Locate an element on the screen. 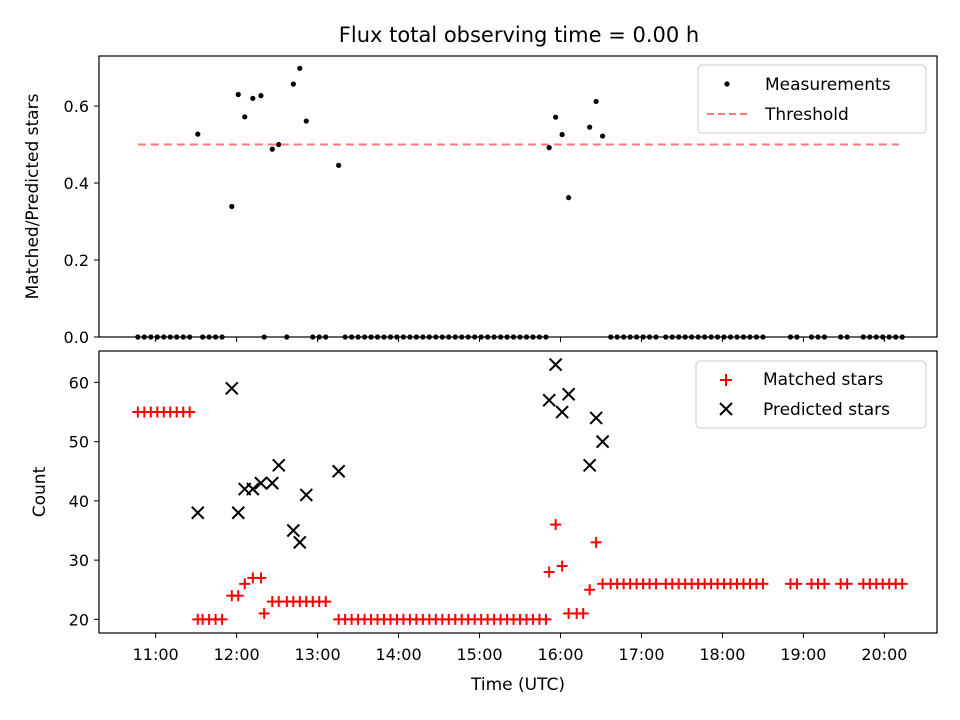  x-tick-label: 12:00 is located at coordinates (237, 654).